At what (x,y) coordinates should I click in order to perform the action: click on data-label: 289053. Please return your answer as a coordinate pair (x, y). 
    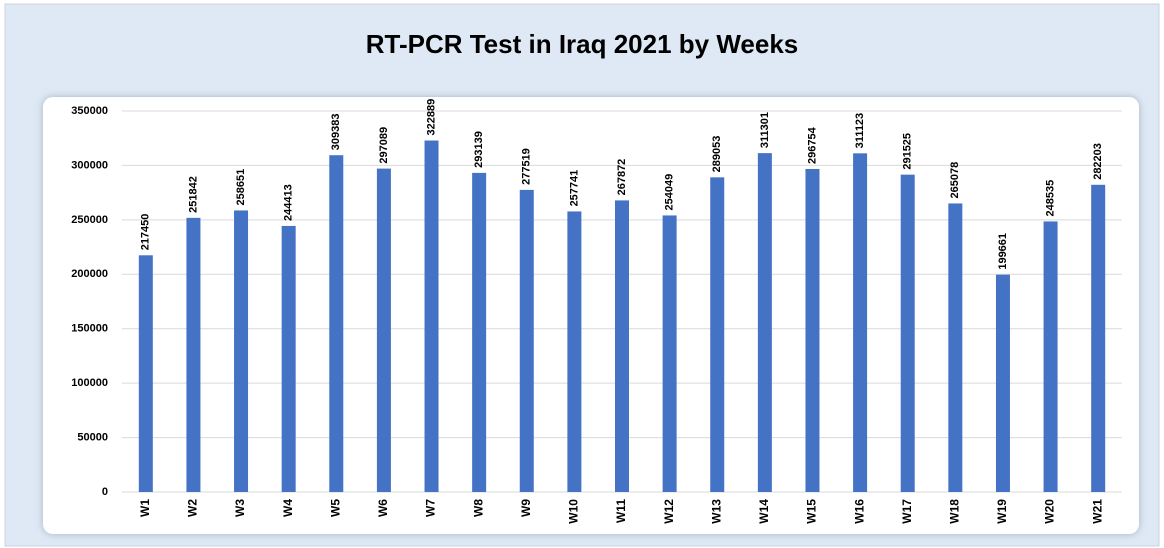
    Looking at the image, I should click on (717, 154).